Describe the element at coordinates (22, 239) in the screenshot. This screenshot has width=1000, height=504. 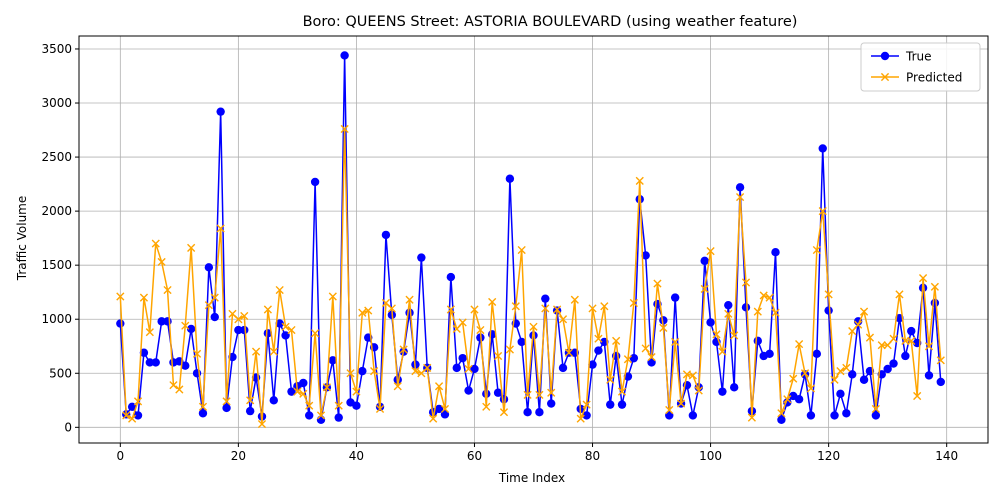
I see `y-axis-label: Traffic Volume` at that location.